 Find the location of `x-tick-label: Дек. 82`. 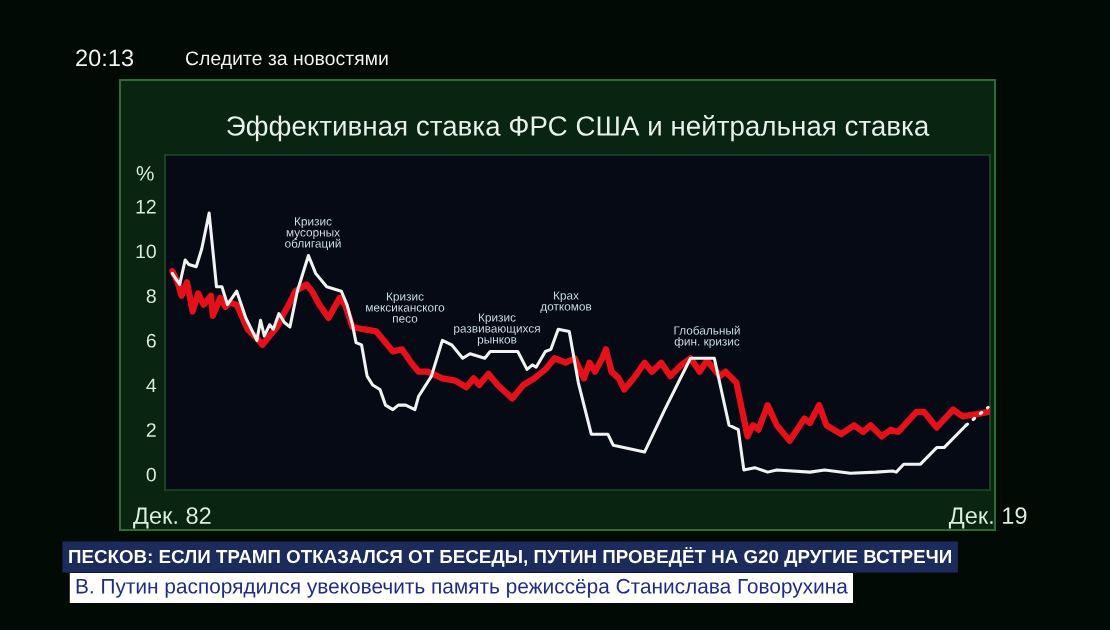

x-tick-label: Дек. 82 is located at coordinates (172, 518).